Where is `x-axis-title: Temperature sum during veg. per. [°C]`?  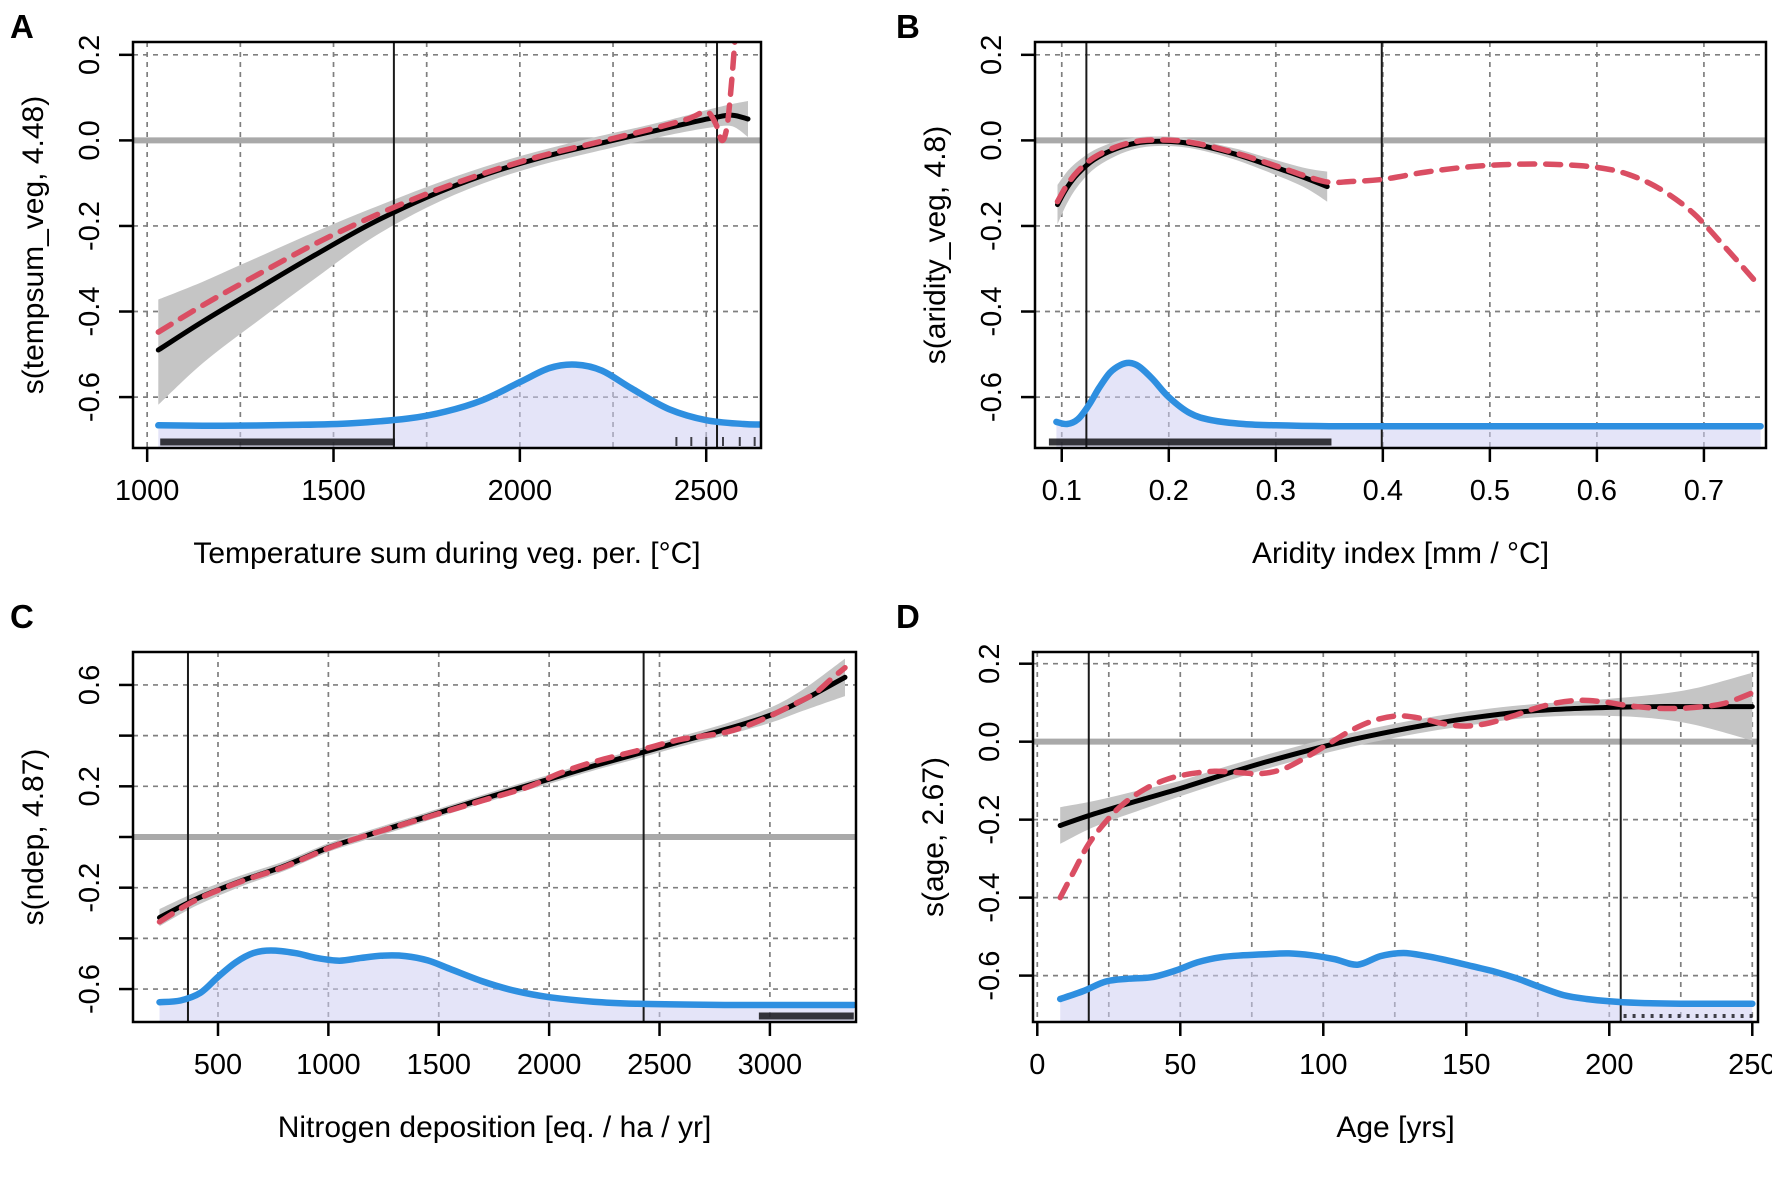
x-axis-title: Temperature sum during veg. per. [°C] is located at coordinates (446, 553).